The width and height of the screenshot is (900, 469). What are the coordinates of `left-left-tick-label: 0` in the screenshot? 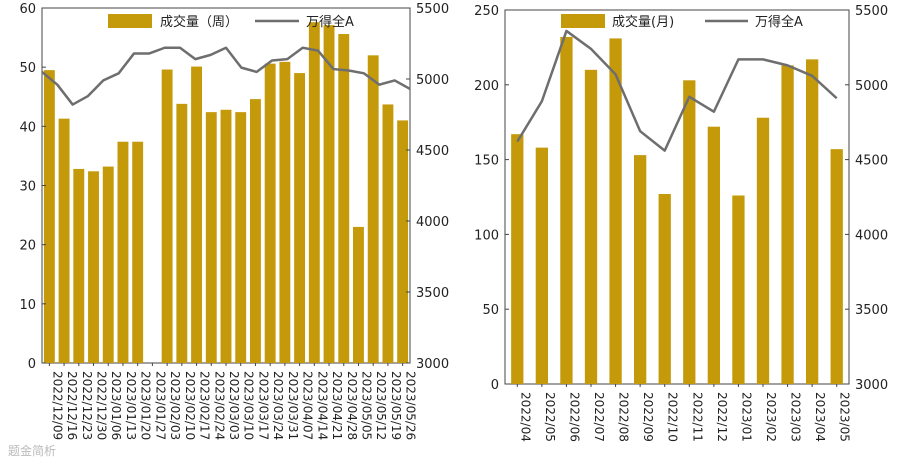 It's located at (32, 364).